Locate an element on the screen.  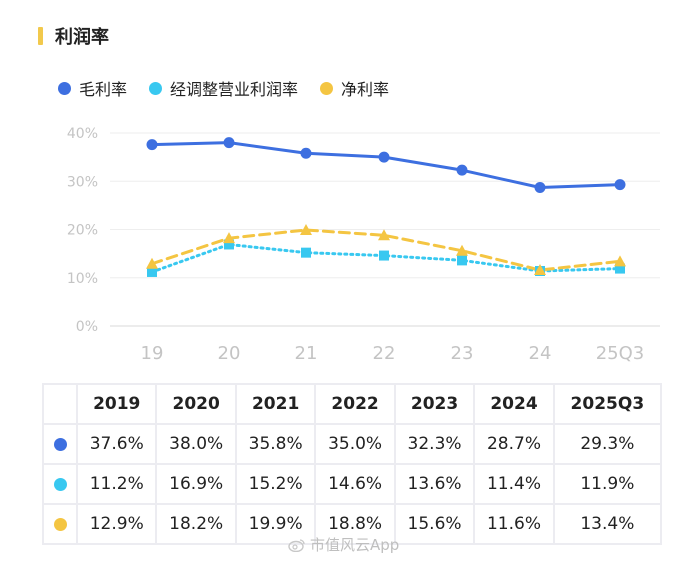
y-tick-label: 30% is located at coordinates (82, 182).